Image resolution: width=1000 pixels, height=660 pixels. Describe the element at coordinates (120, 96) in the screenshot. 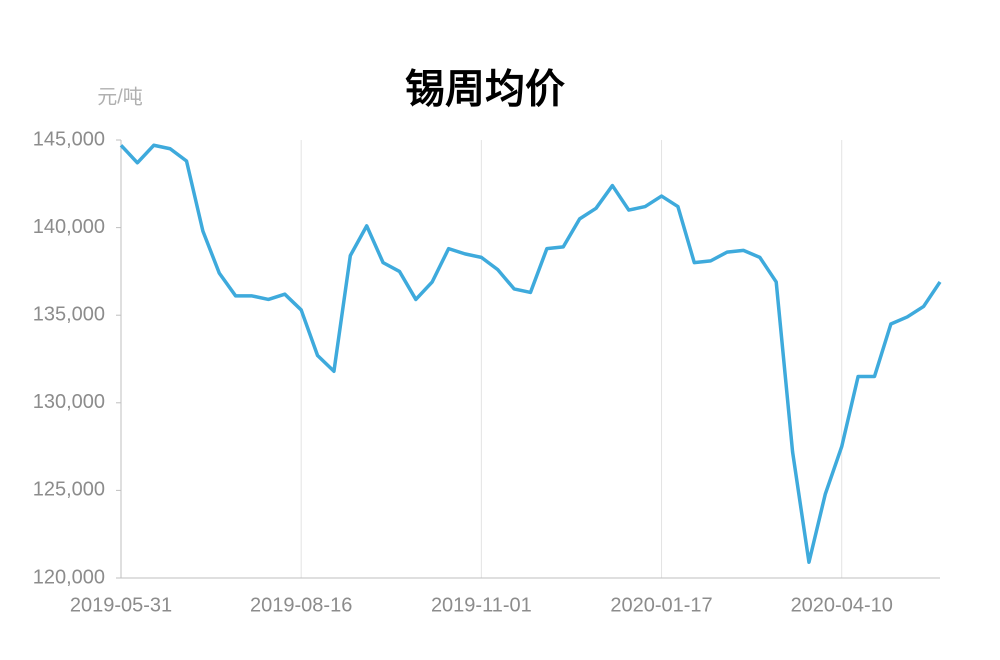

I see `y-axis-unit: 元/吨` at that location.